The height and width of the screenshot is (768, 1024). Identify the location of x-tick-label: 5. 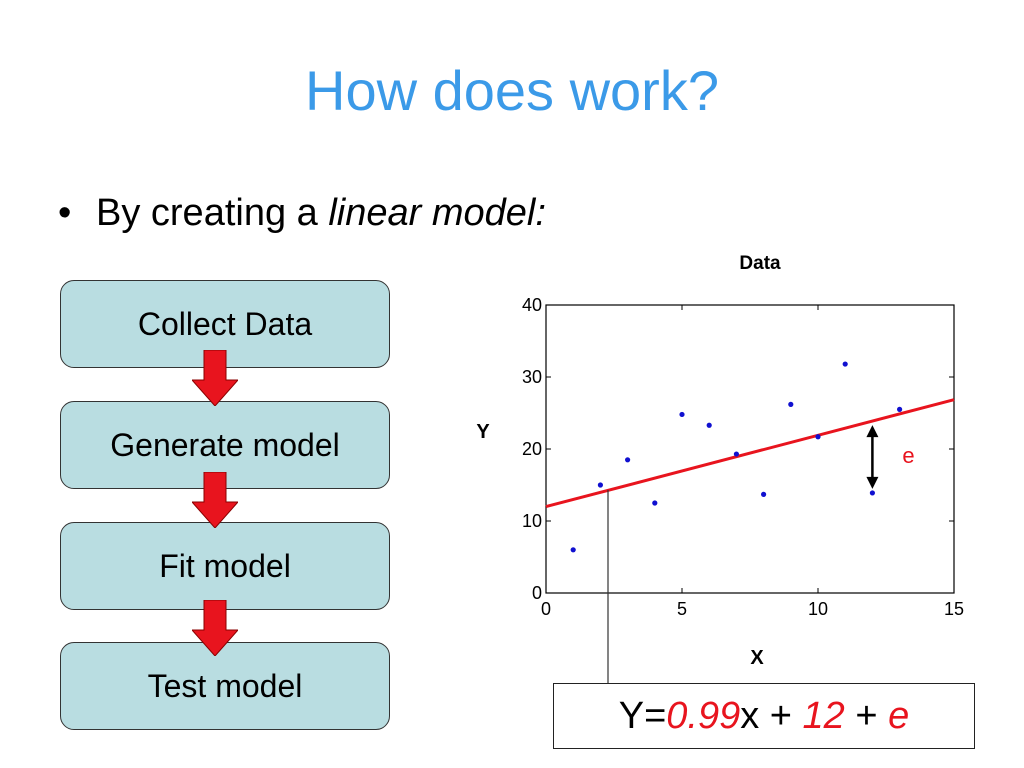
(682, 609).